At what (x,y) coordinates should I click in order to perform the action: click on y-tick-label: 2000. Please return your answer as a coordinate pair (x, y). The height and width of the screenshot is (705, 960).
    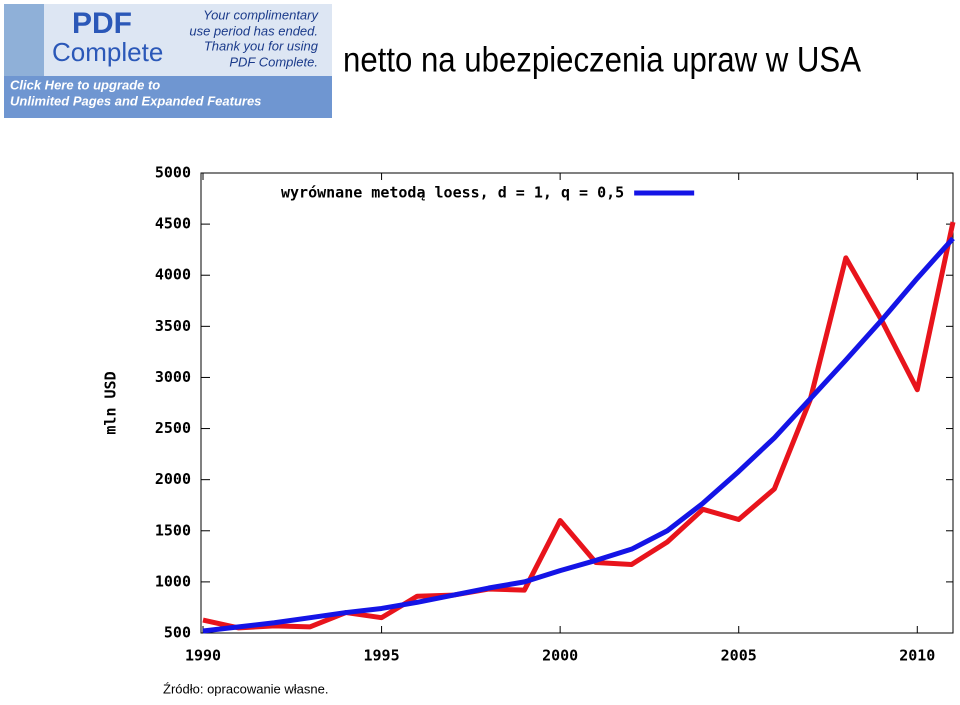
    Looking at the image, I should click on (173, 479).